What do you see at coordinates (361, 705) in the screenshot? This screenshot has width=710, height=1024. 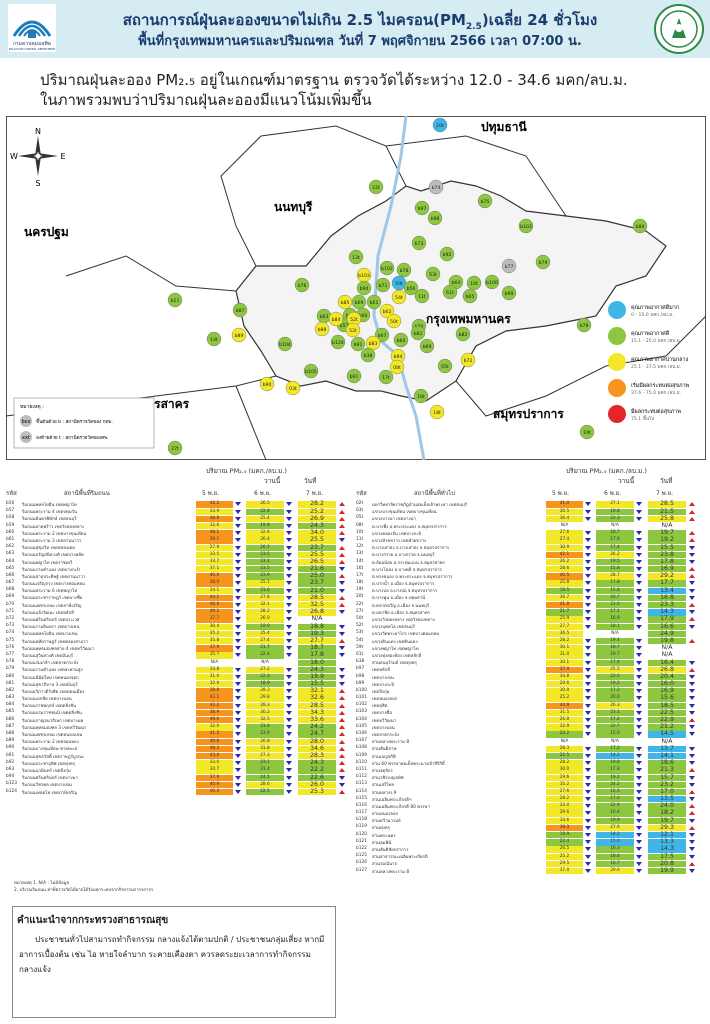 I see `station-code: b102` at bounding box center [361, 705].